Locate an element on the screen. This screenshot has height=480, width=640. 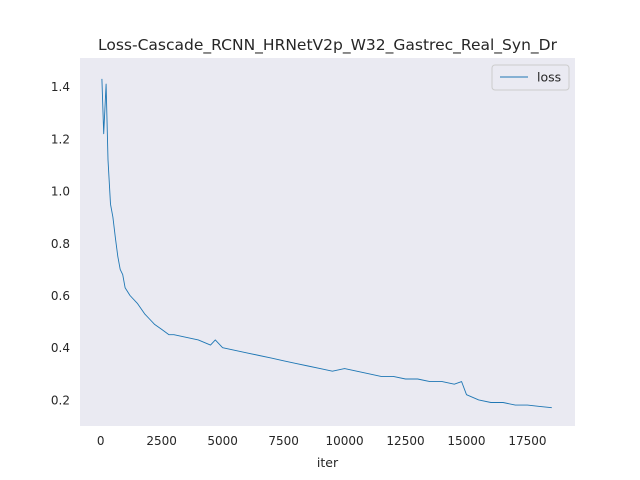
x-axis-label: iter is located at coordinates (328, 462).